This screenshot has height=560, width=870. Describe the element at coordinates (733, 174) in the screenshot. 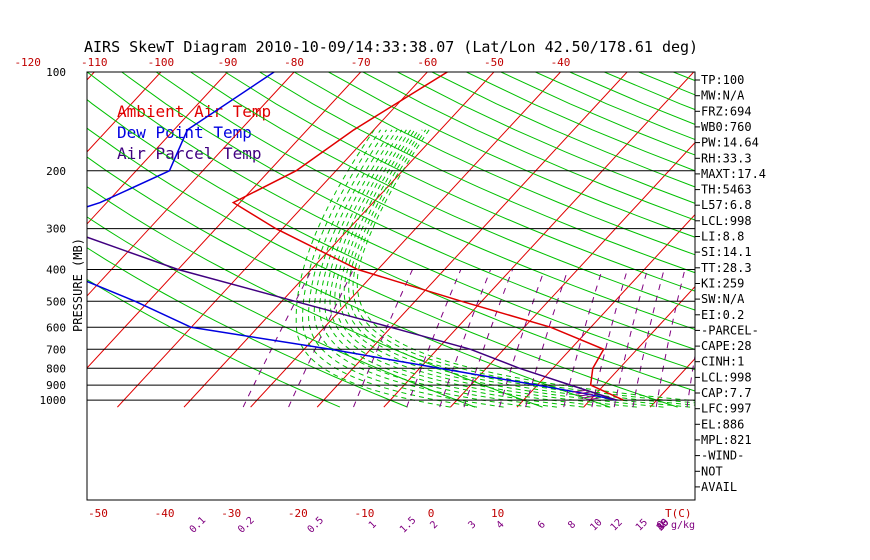

I see `index-entry: MAXT:17.4` at that location.